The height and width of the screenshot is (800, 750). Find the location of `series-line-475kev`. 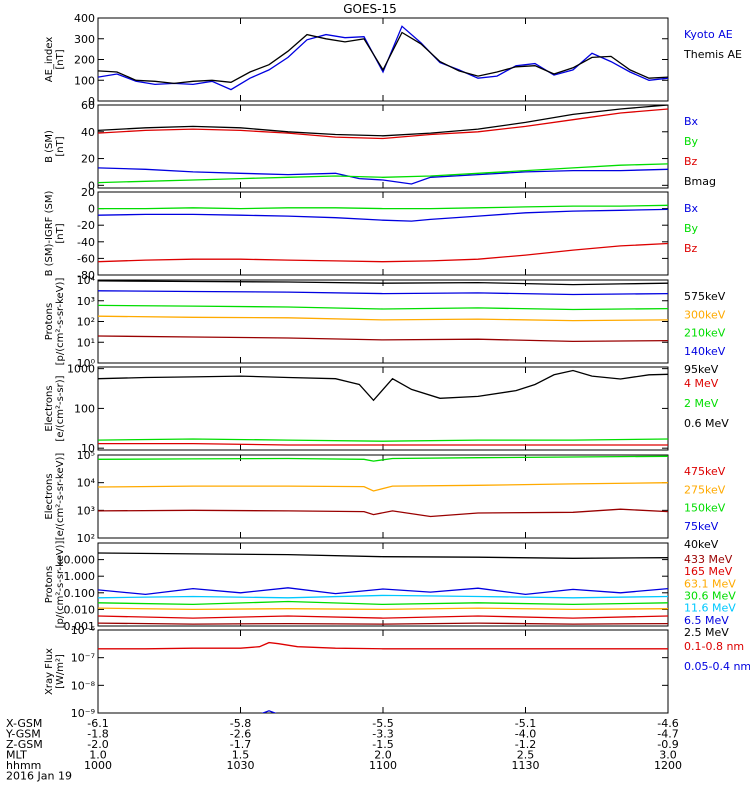

series-line-475kev is located at coordinates (383, 458).